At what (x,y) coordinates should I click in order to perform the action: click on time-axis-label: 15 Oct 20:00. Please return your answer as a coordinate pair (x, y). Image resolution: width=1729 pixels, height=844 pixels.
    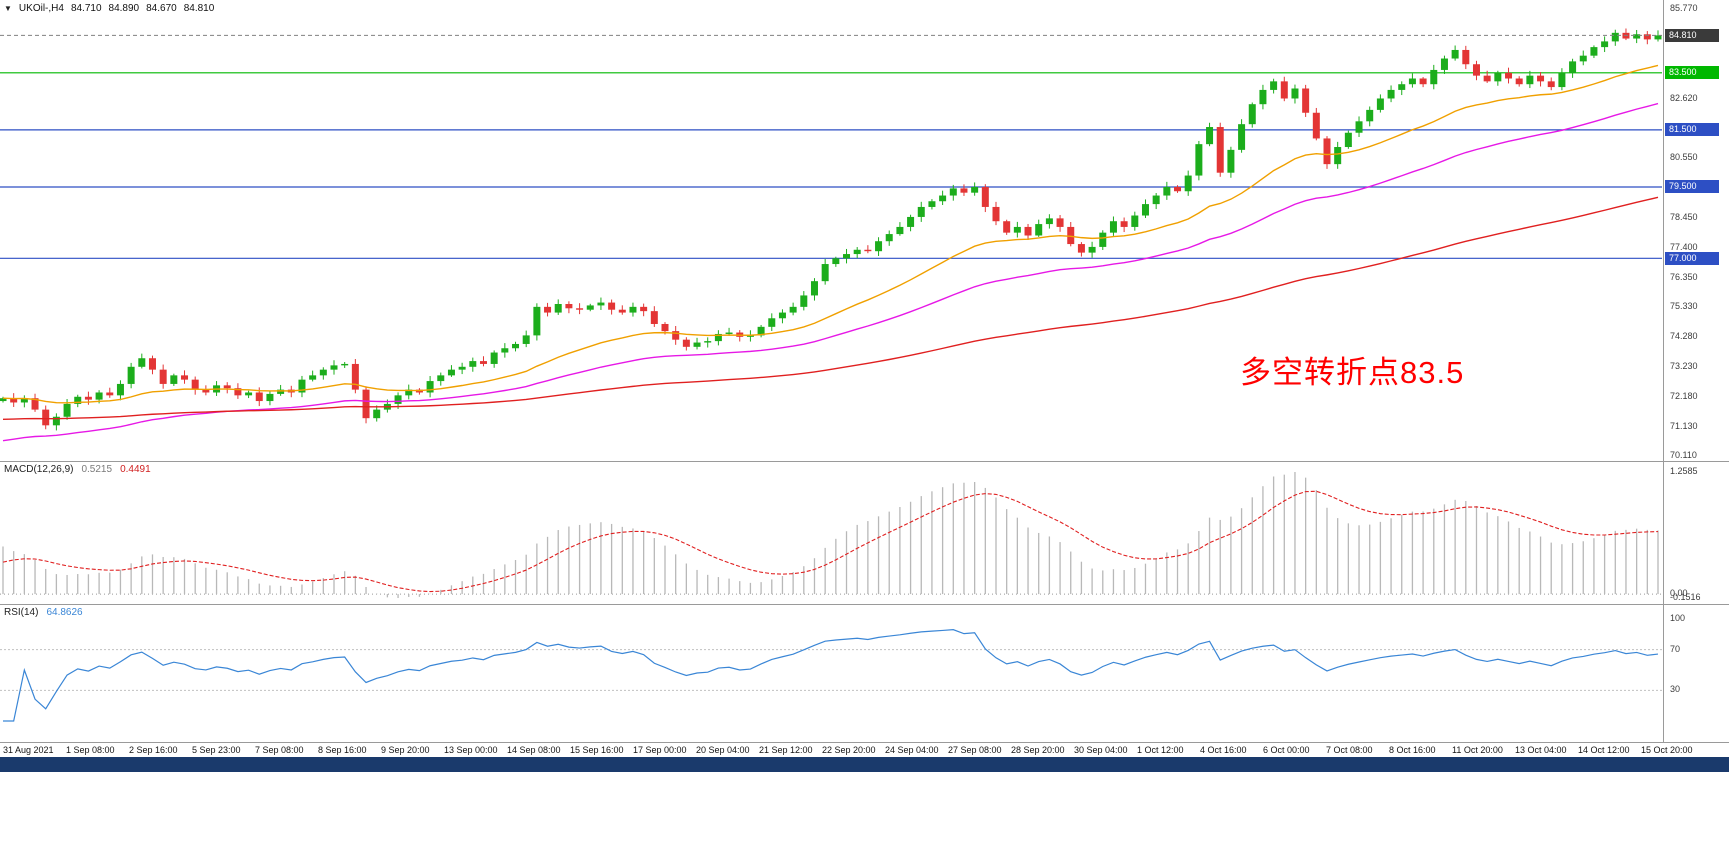
    Looking at the image, I should click on (1667, 750).